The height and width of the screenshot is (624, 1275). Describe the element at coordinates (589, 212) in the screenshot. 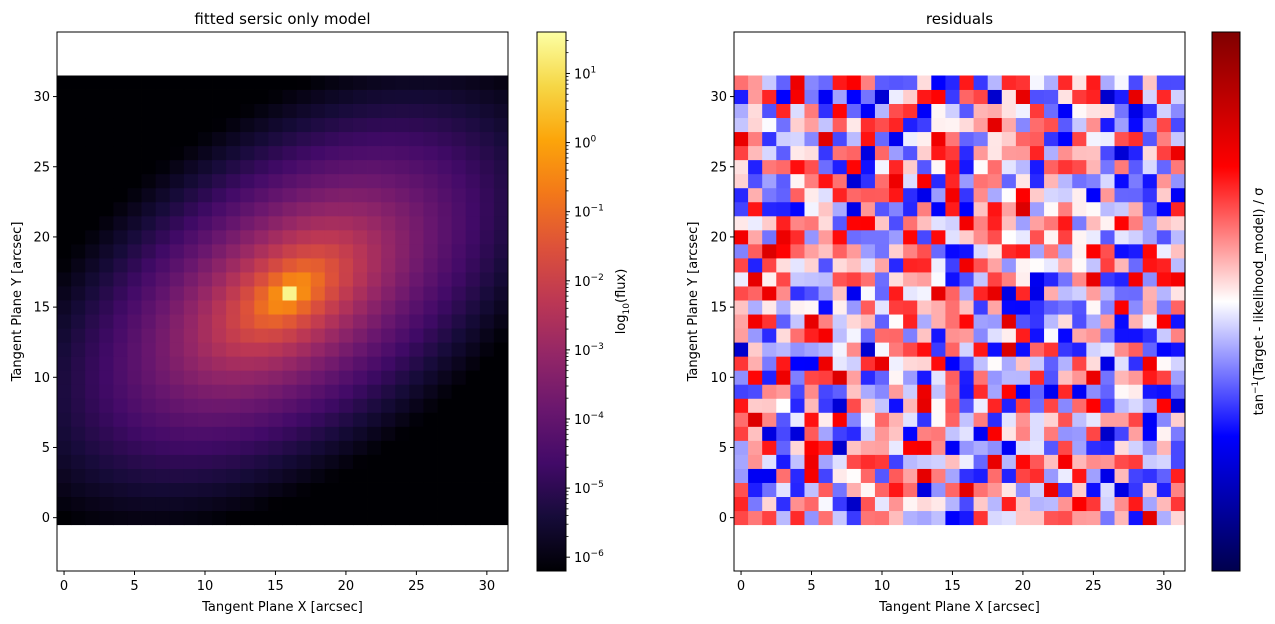

I see `colorbar-tick-label: 10−1` at that location.